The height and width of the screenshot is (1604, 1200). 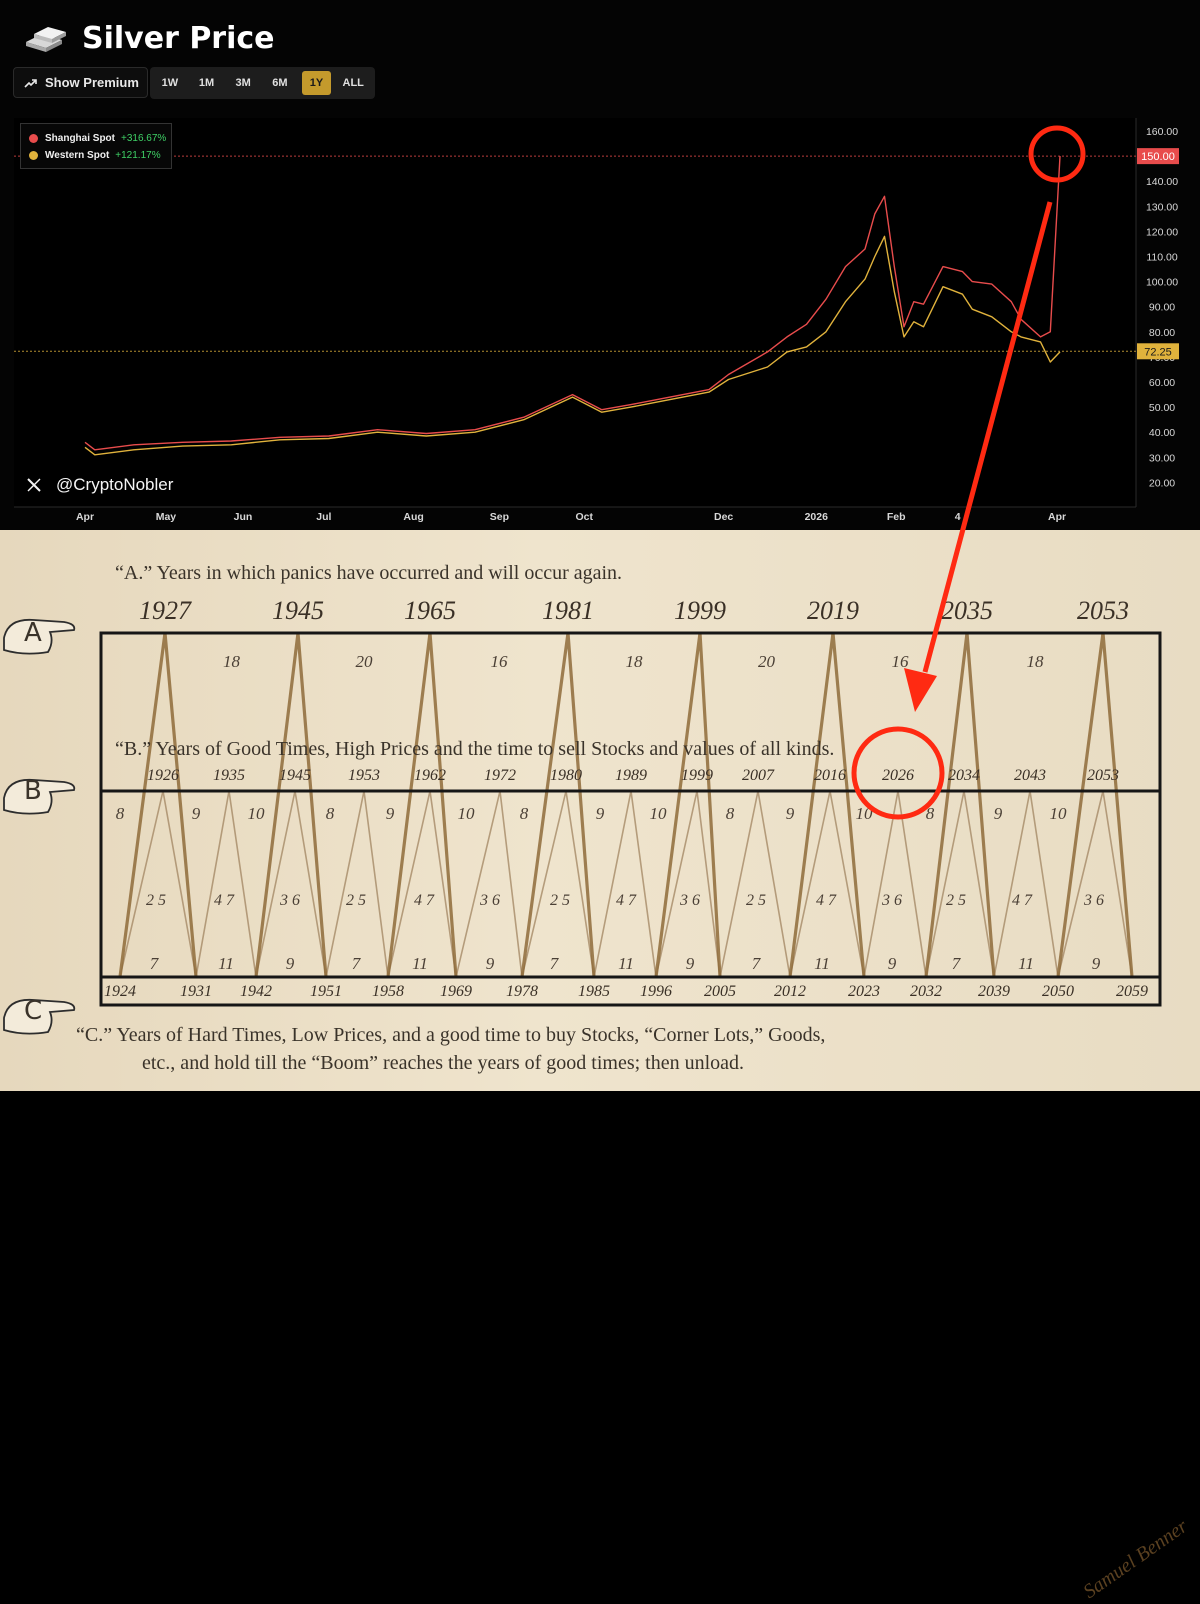 I want to click on range-3m-button: 3M, so click(x=243, y=83).